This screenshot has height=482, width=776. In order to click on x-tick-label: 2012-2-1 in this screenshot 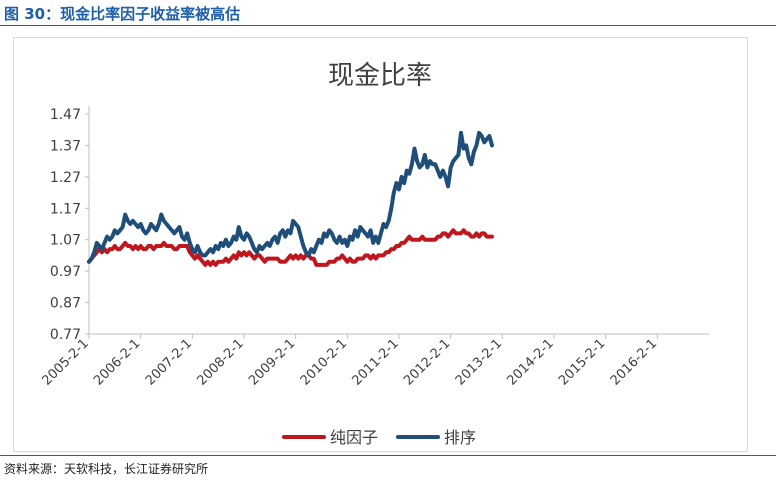, I will do `click(427, 362)`.